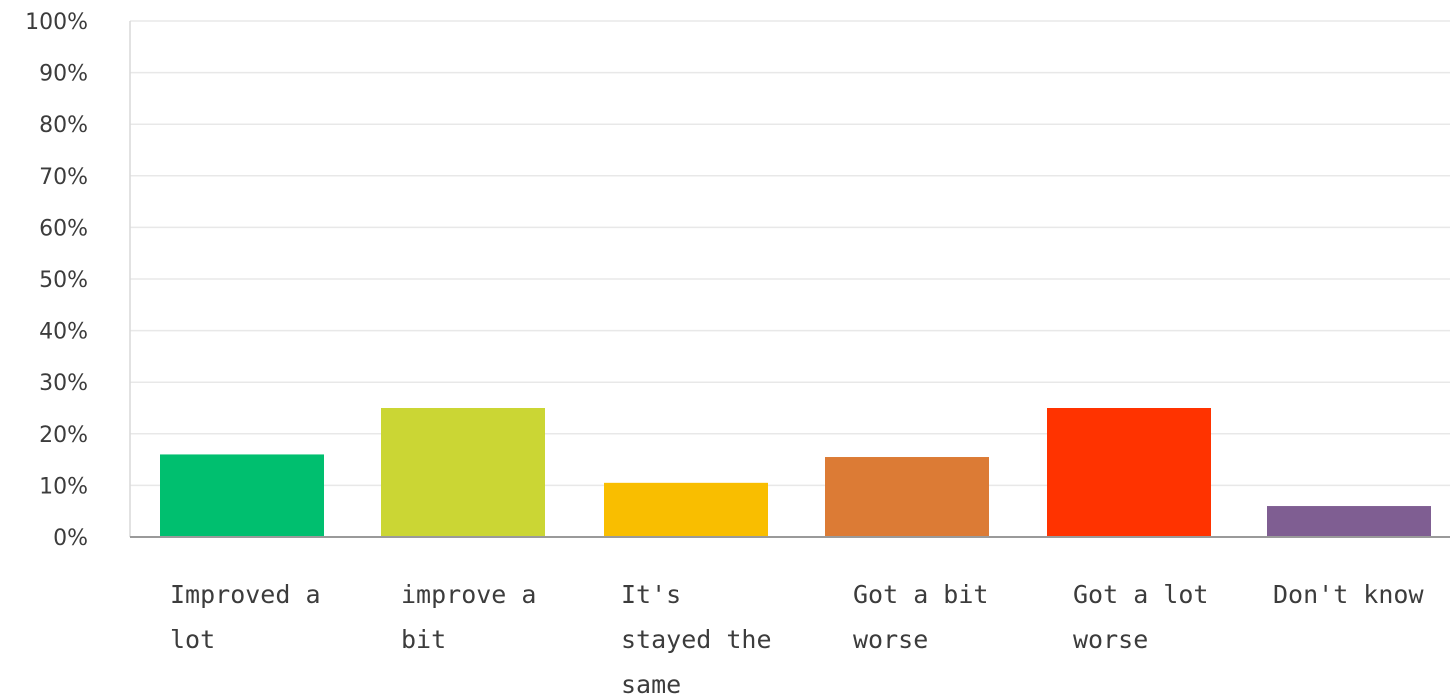 Image resolution: width=1450 pixels, height=699 pixels. I want to click on y-tick-labels: 0% 10% 20% 30% 40% 50% 60% 70% 80% 90% 100%, so click(56, 280).